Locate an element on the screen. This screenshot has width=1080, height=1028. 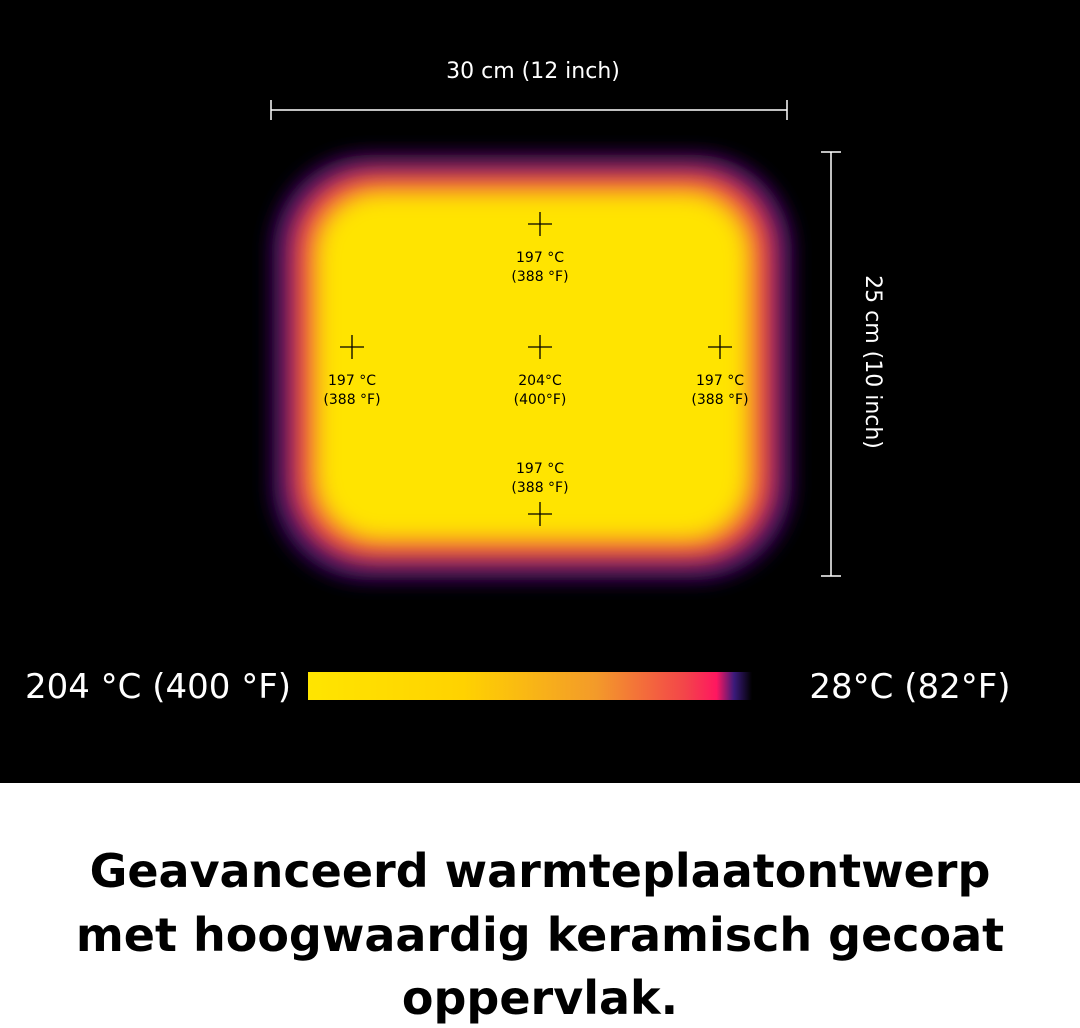
caption-line: oppervlak. is located at coordinates (540, 998).